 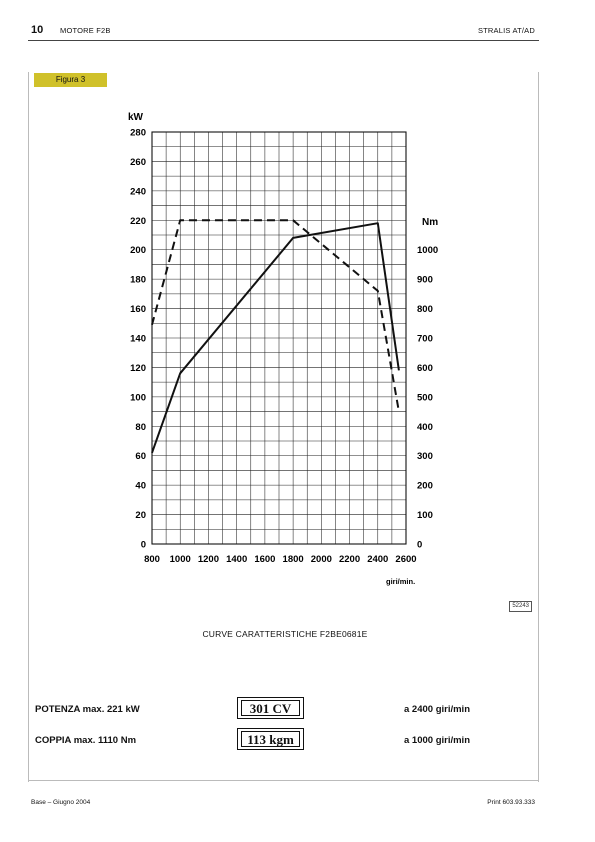 I want to click on y-tick-label-left: 60, so click(x=140, y=456).